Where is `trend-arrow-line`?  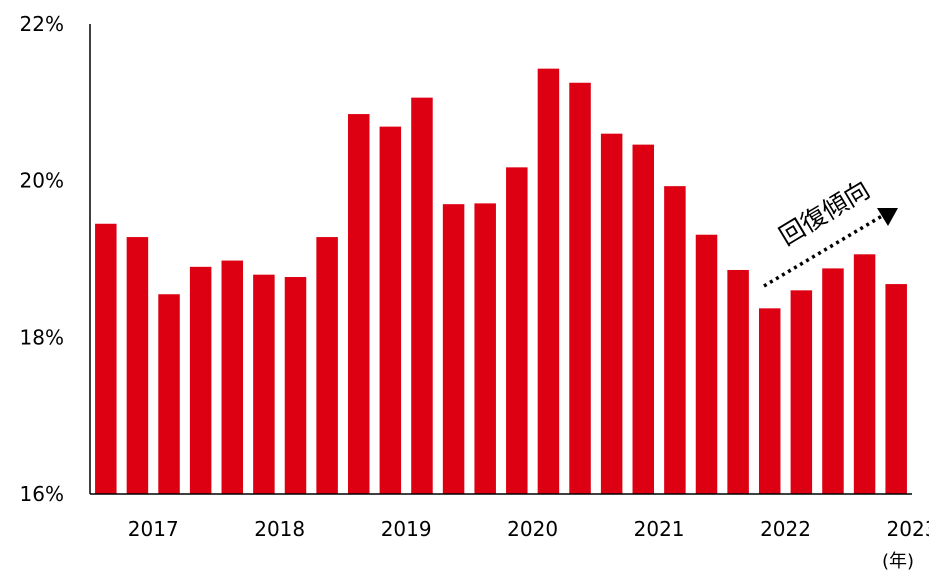
trend-arrow-line is located at coordinates (823, 251).